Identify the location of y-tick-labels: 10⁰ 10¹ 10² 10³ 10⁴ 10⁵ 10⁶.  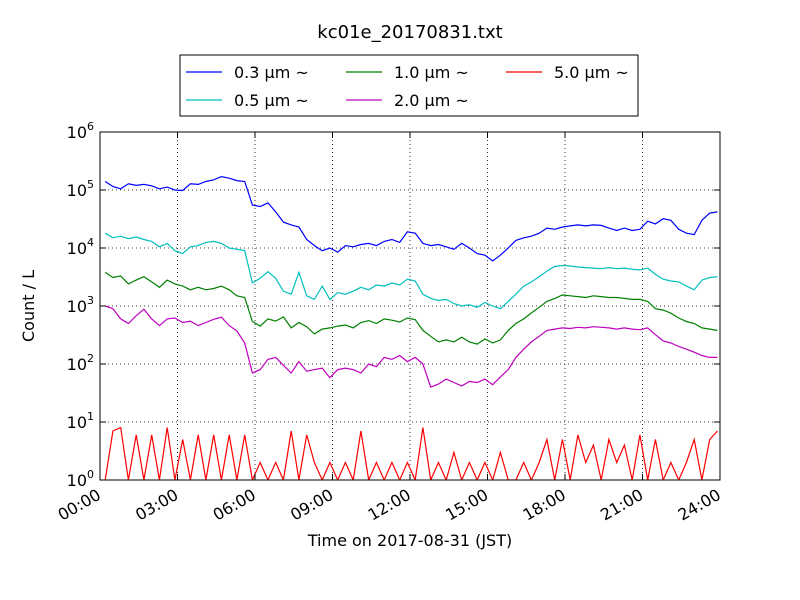
(80, 305).